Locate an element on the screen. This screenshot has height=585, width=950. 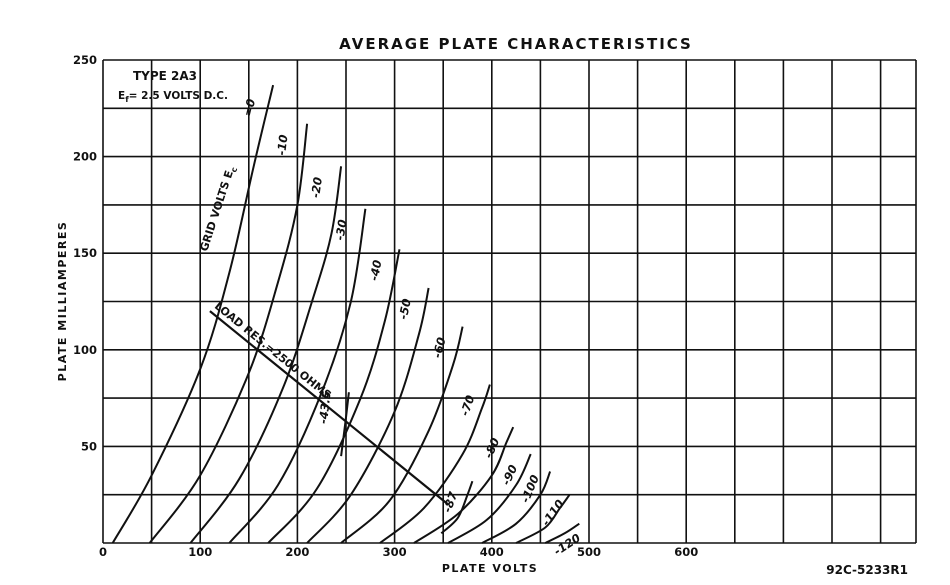
curve-label: -43.5 is located at coordinates (325, 407).